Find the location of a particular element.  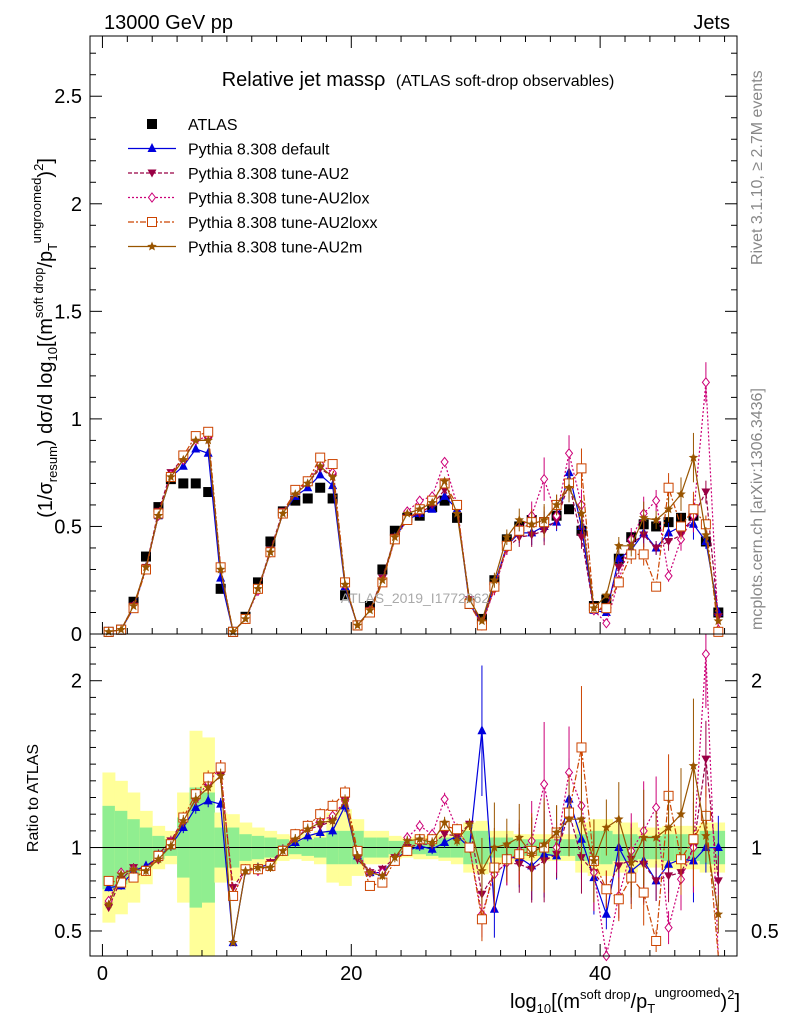

legend-label: Pythia 8.308 tune-AU2loxx is located at coordinates (282, 223).